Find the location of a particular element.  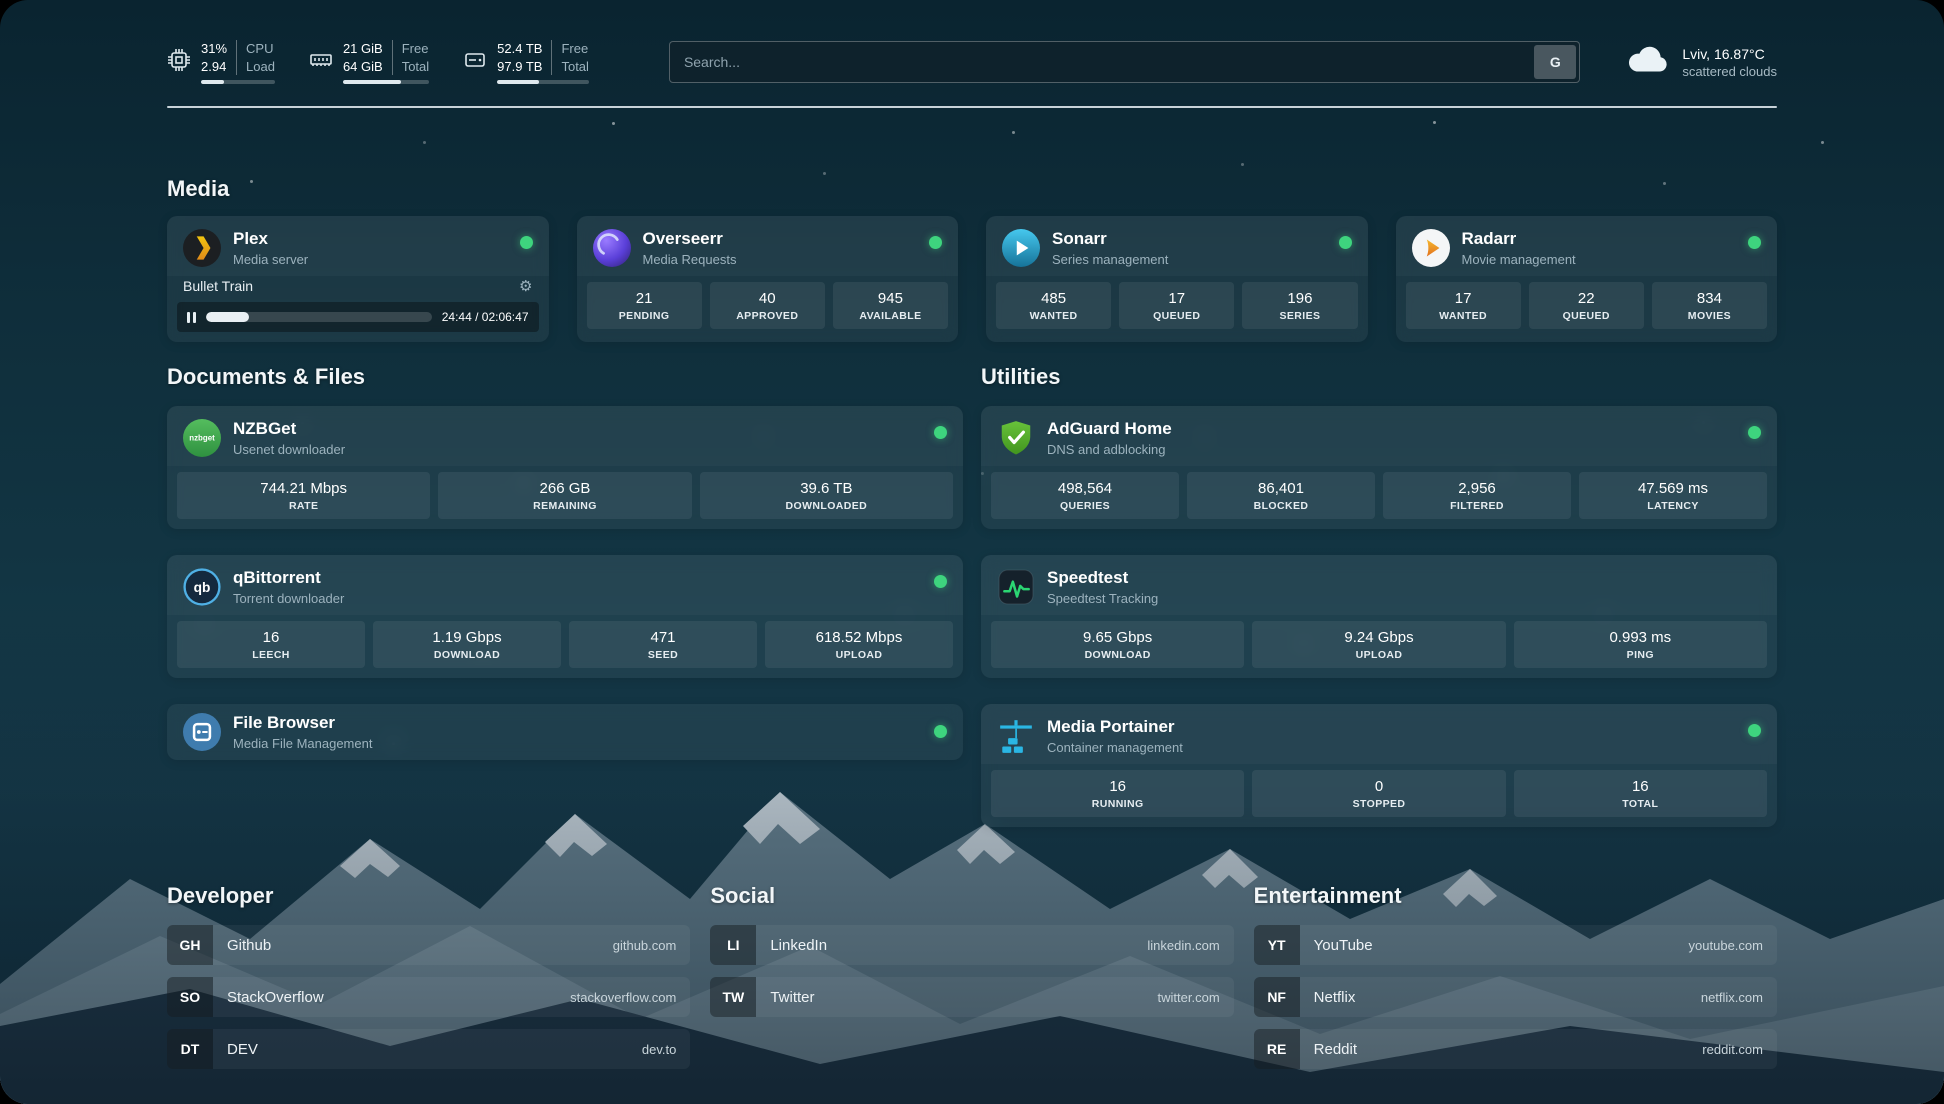

bookmark-github: GH Github github.com is located at coordinates (429, 945).